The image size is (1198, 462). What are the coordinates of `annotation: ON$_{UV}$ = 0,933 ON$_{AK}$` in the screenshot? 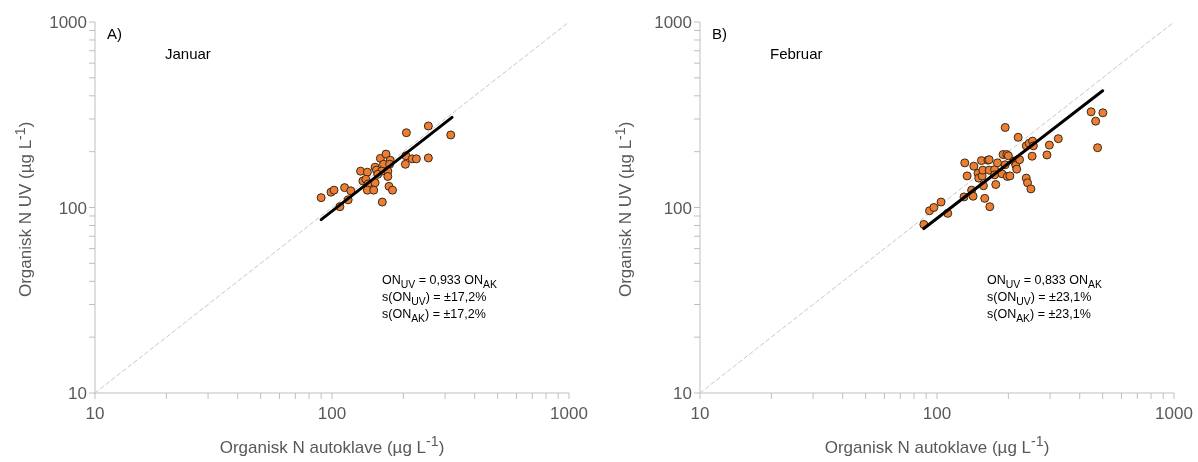 It's located at (439, 281).